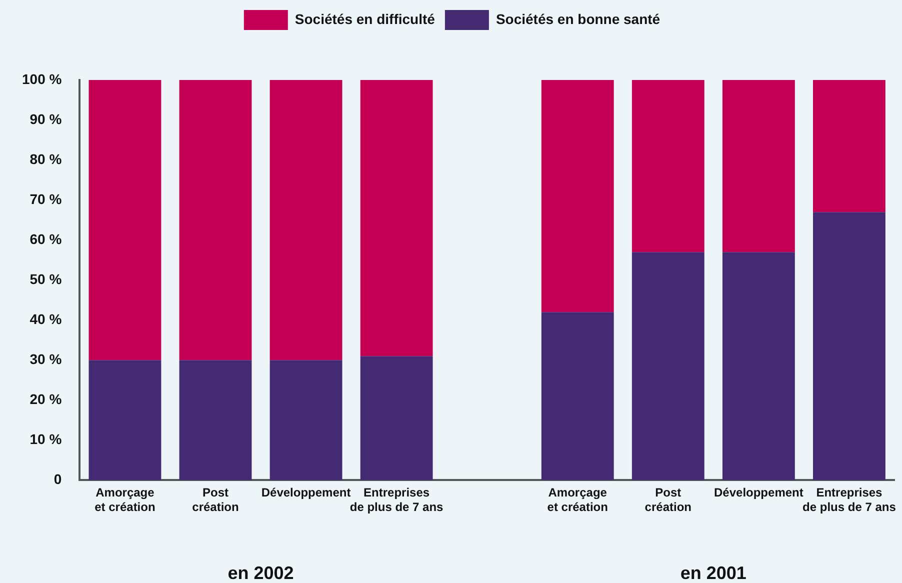  I want to click on legend-label: Sociétés en difficulté, so click(365, 18).